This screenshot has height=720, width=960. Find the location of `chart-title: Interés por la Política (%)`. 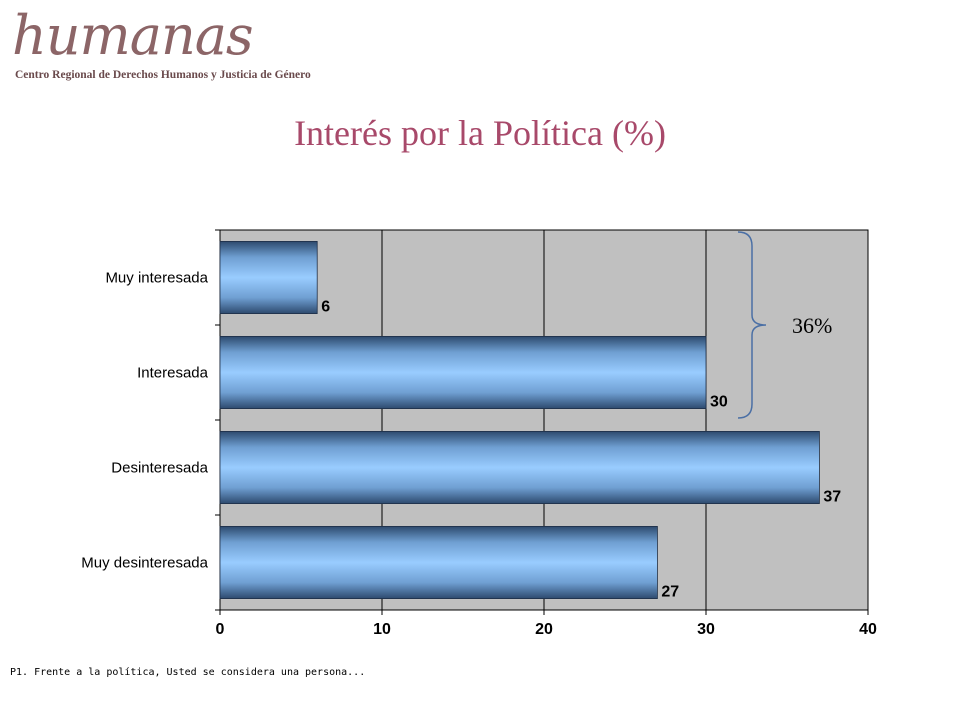

chart-title: Interés por la Política (%) is located at coordinates (480, 133).